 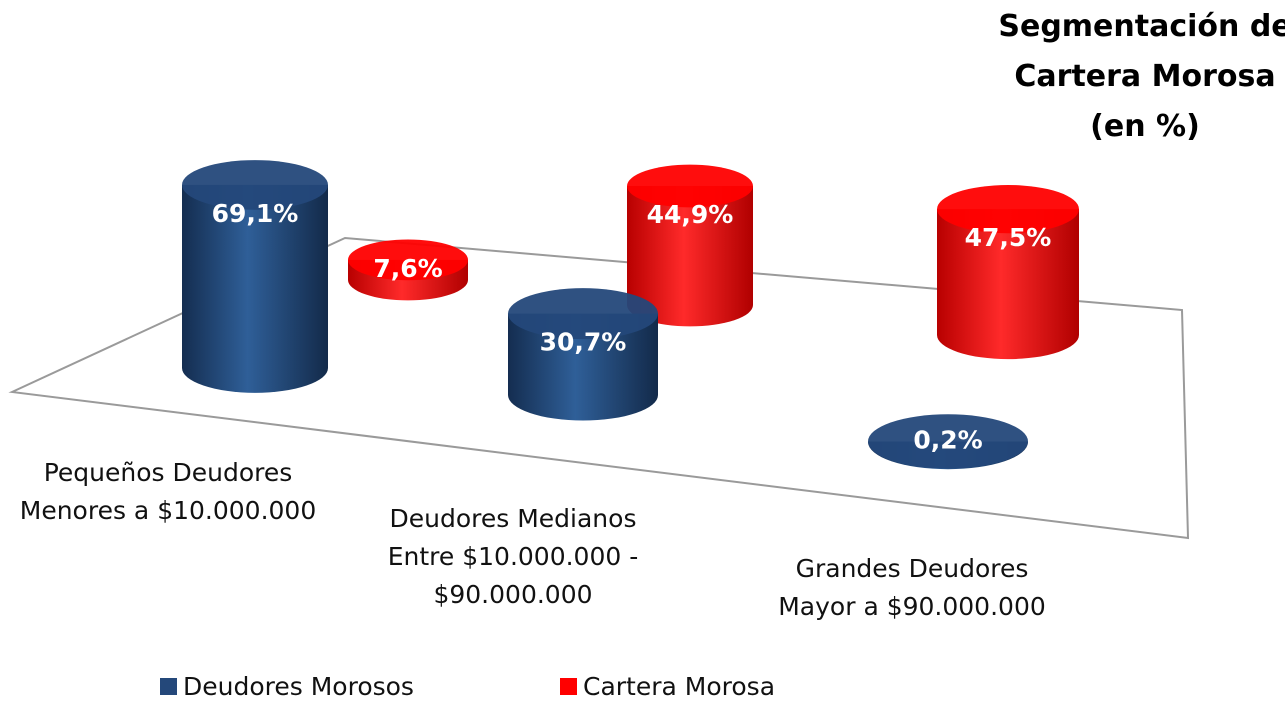 I want to click on value-label: 44,9%, so click(x=690, y=214).